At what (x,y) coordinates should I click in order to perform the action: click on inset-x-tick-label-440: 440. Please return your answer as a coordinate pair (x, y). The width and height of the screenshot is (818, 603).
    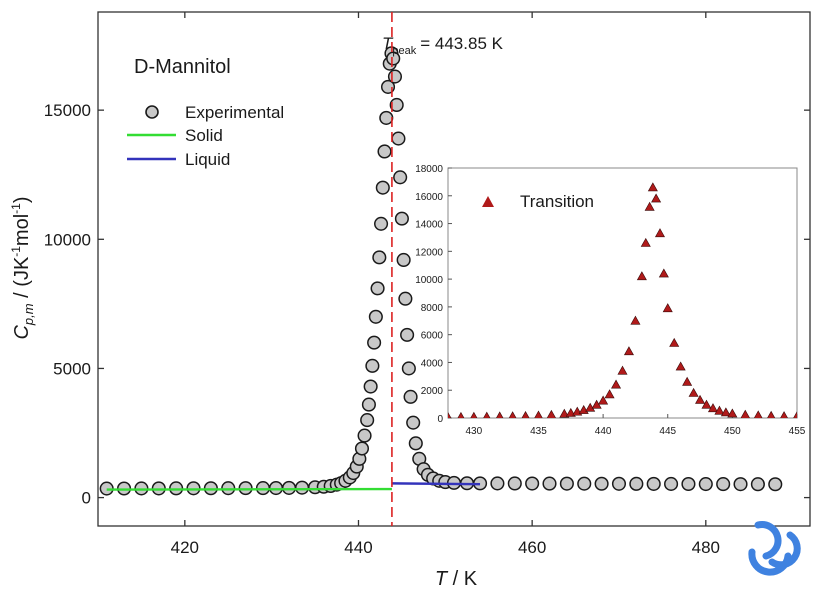
    Looking at the image, I should click on (603, 431).